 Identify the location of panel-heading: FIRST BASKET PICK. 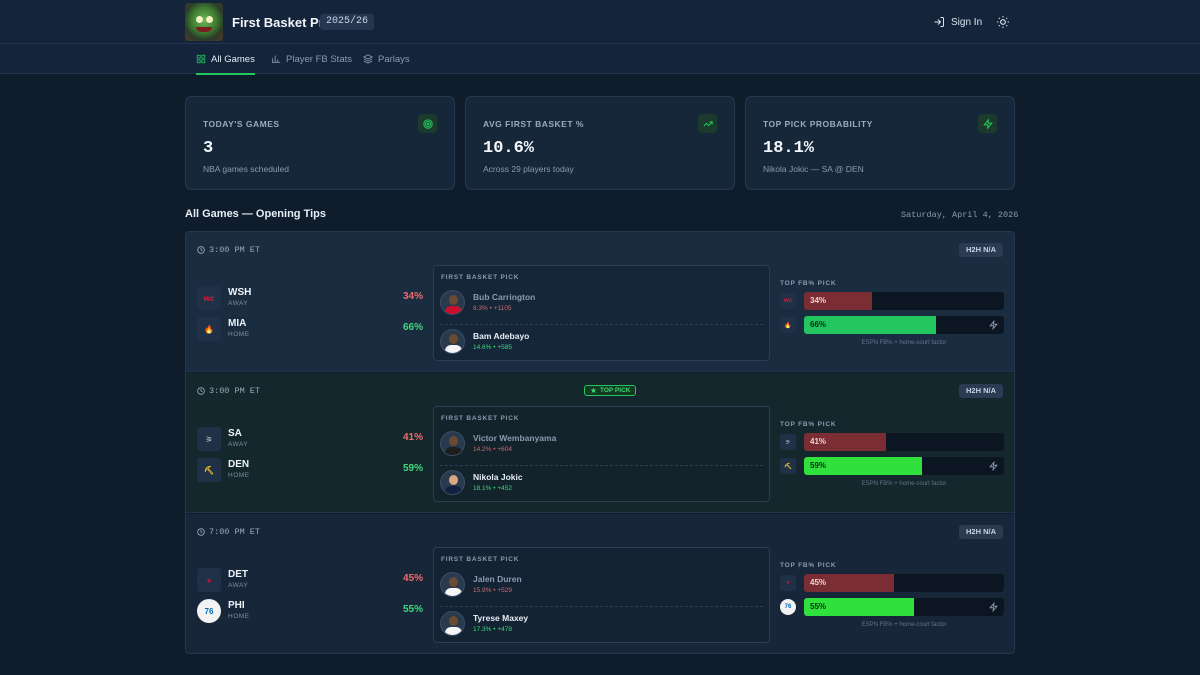
(480, 277).